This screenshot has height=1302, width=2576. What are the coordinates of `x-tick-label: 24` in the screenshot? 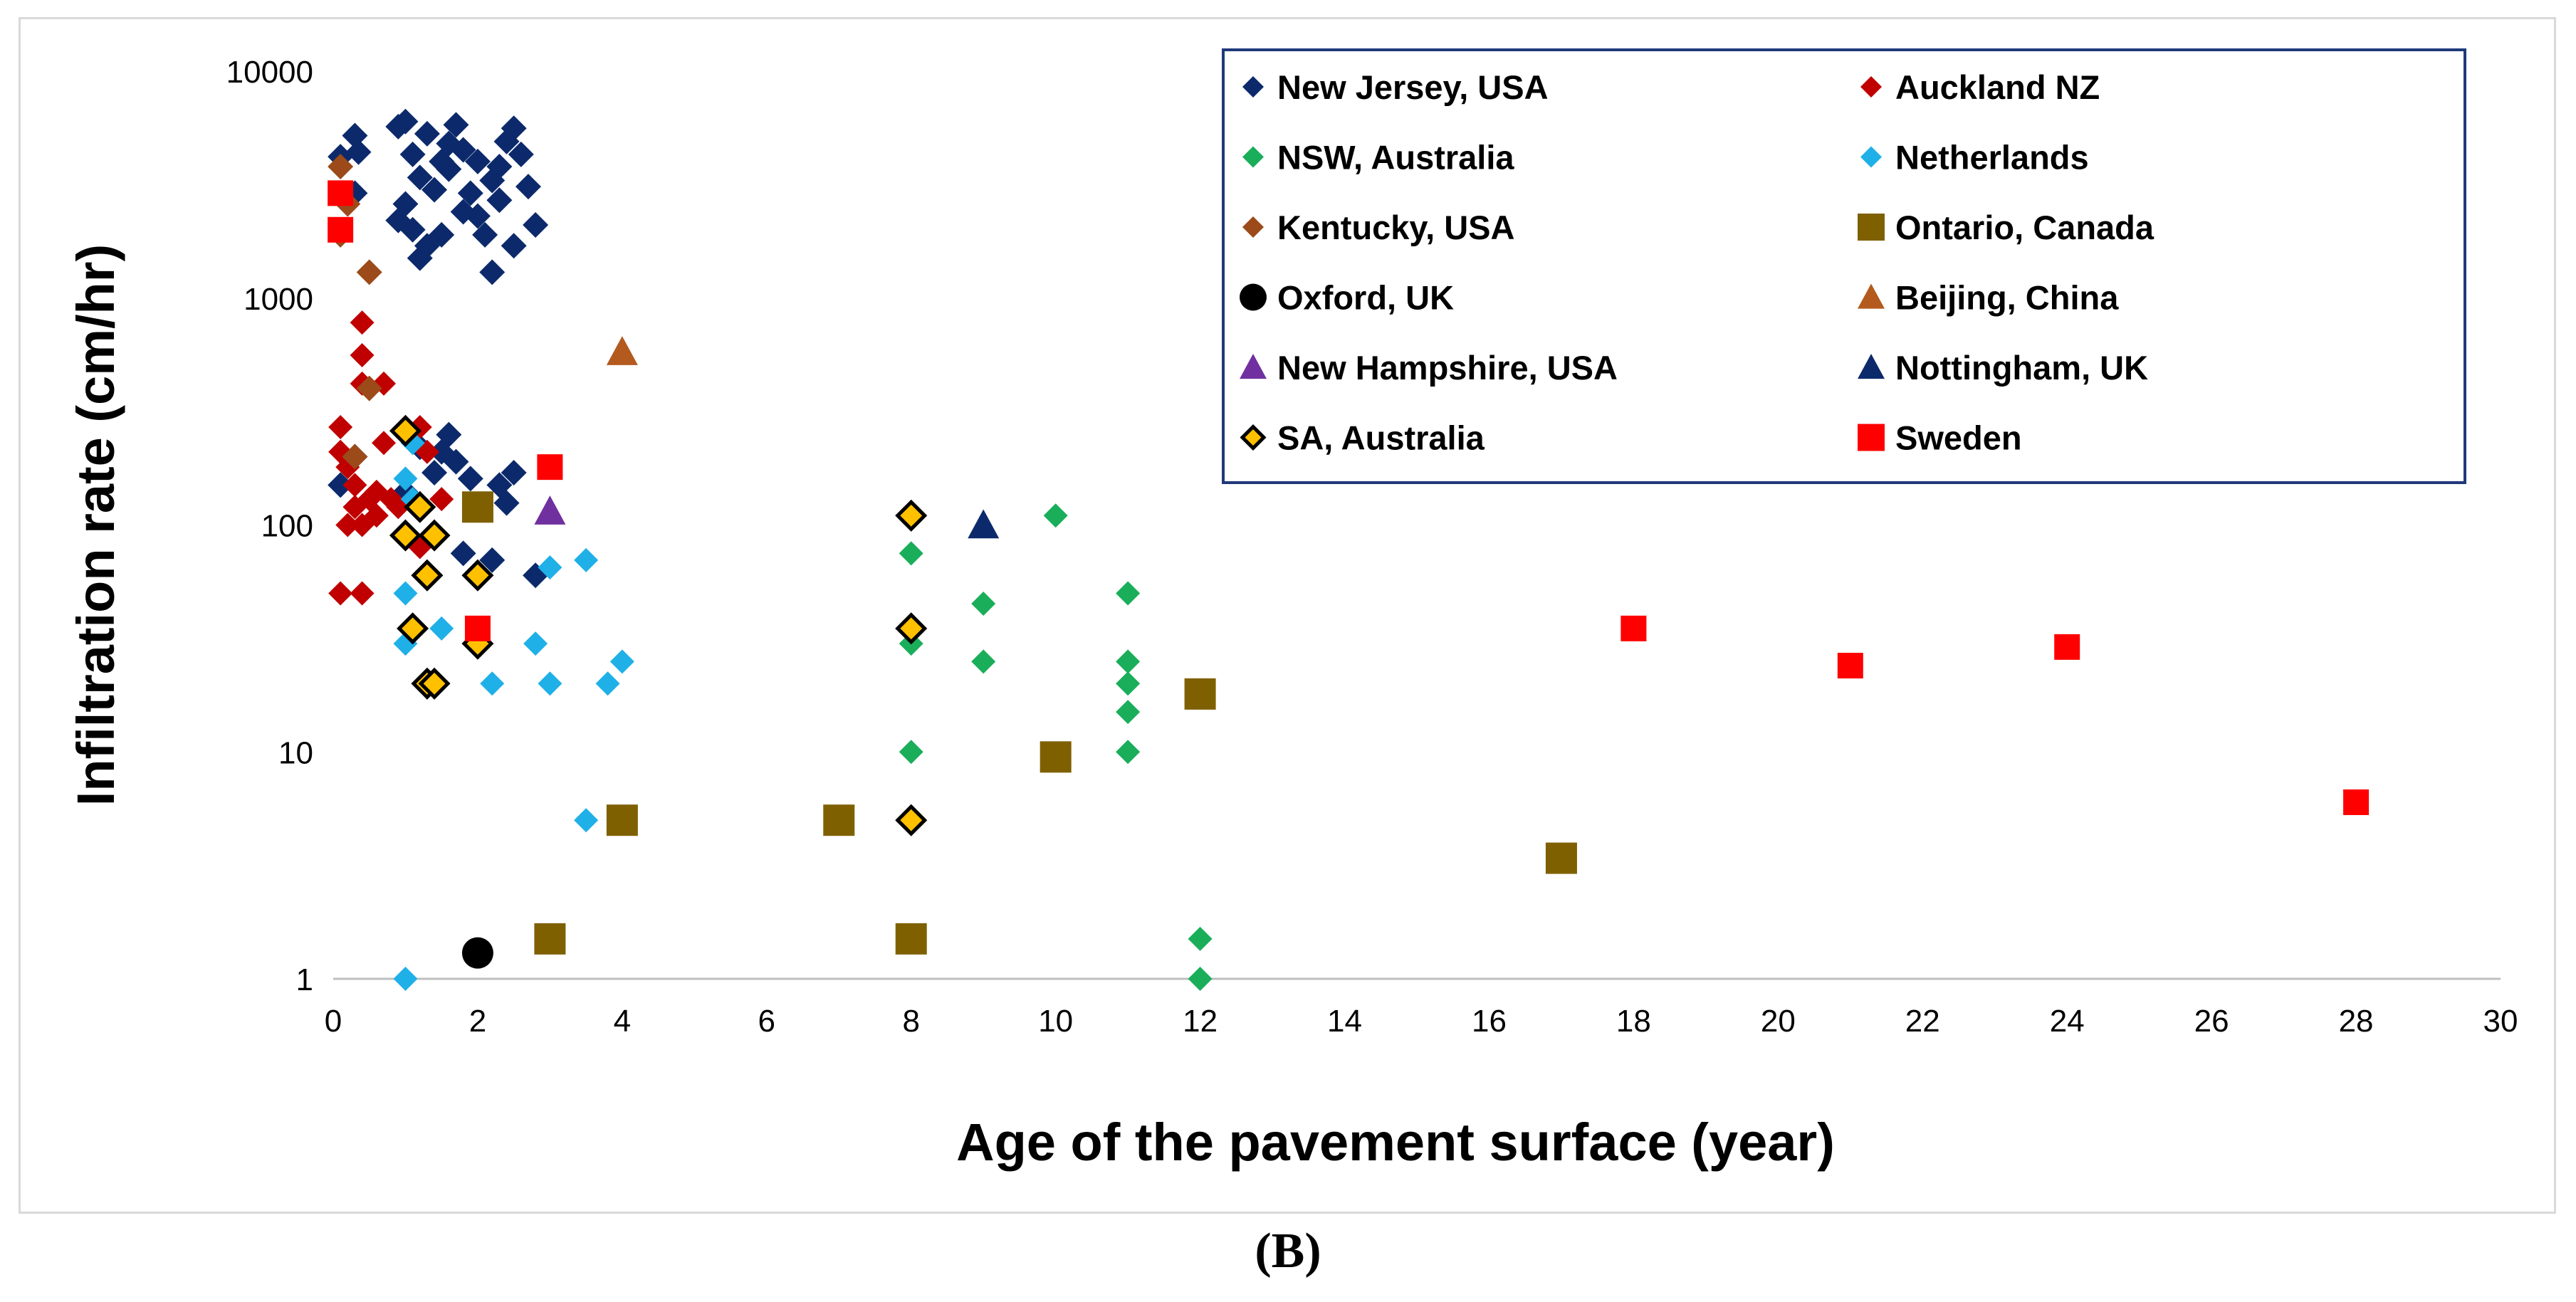 It's located at (2067, 1021).